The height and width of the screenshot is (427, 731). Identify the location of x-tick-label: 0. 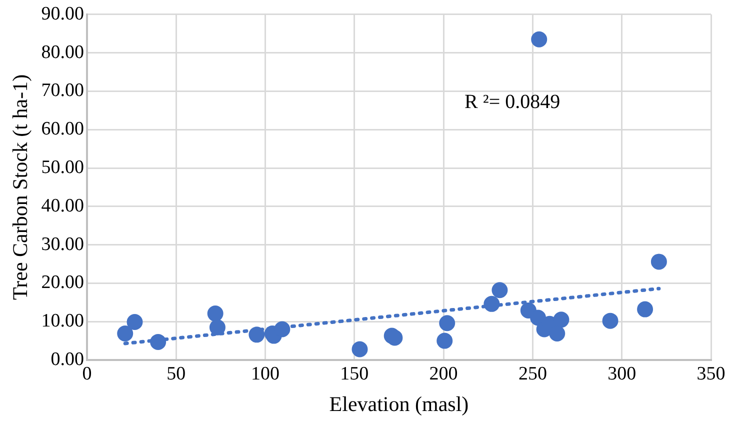
(87, 373).